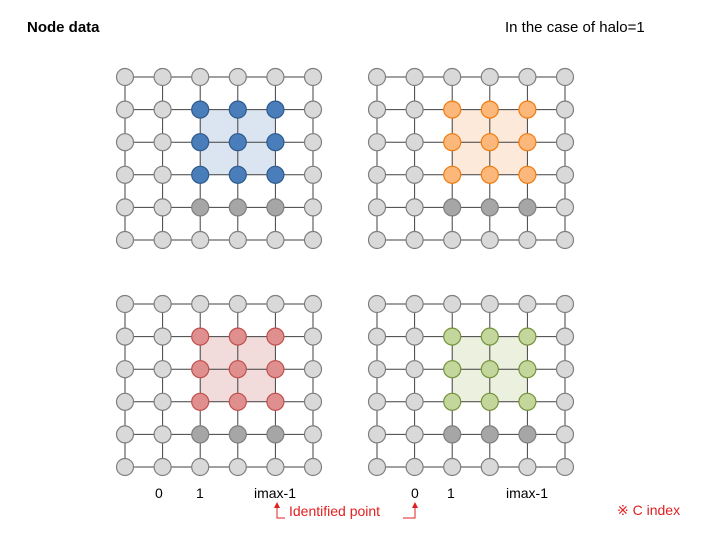  What do you see at coordinates (219, 158) in the screenshot?
I see `grid-panel-top-left` at bounding box center [219, 158].